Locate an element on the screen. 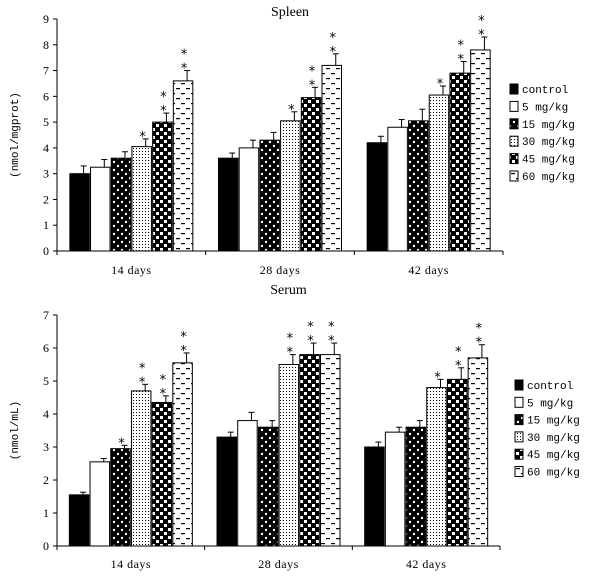  y-tick-label: 6 is located at coordinates (46, 348).